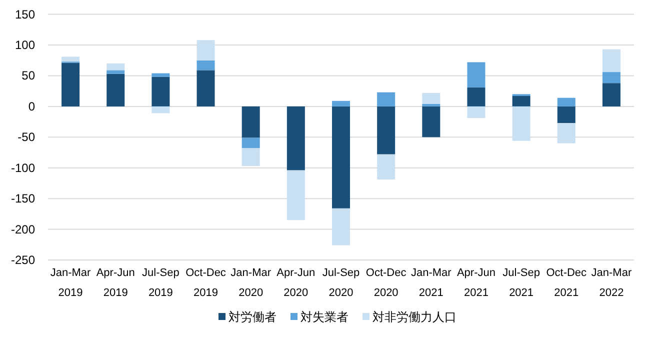  Describe the element at coordinates (341, 283) in the screenshot. I see `x-tick-label: Jul-Sep 2020` at that location.